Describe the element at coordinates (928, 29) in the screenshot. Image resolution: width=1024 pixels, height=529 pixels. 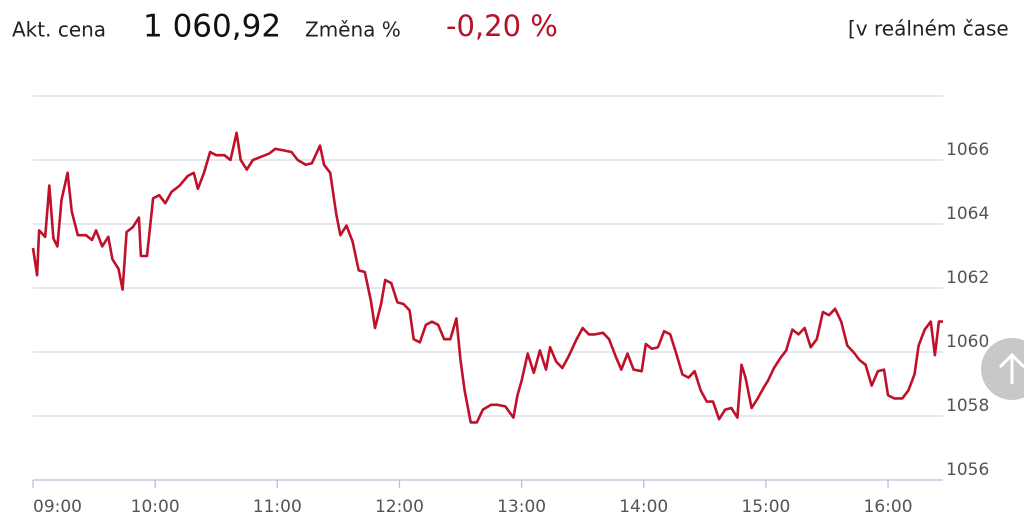
I see `realtime-label: [v reálném čase` at that location.